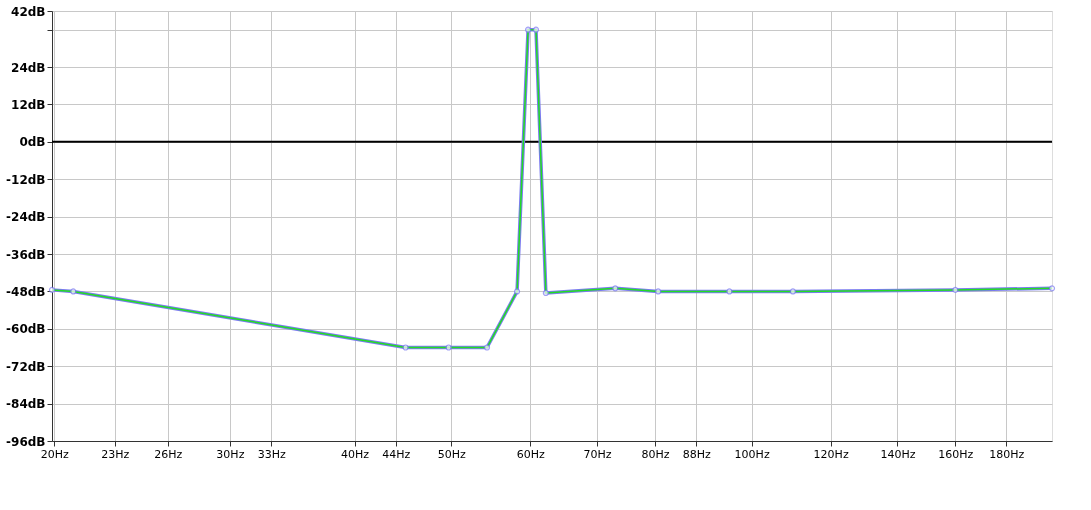 This screenshot has height=510, width=1091. What do you see at coordinates (26, 254) in the screenshot?
I see `y-tick-label: -36dB` at bounding box center [26, 254].